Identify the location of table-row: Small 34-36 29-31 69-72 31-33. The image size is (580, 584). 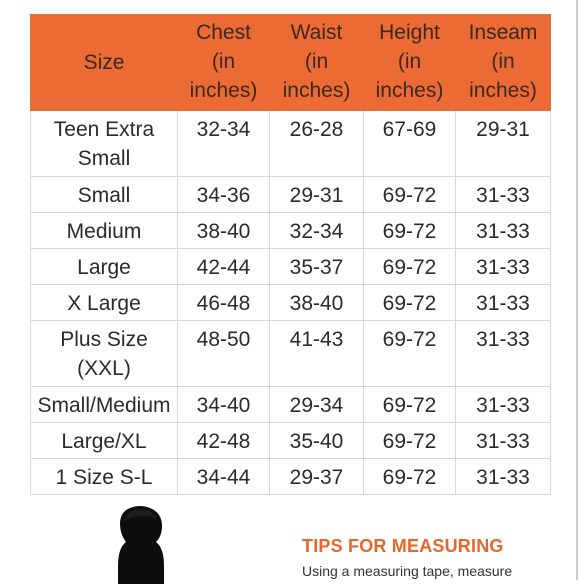
(290, 194).